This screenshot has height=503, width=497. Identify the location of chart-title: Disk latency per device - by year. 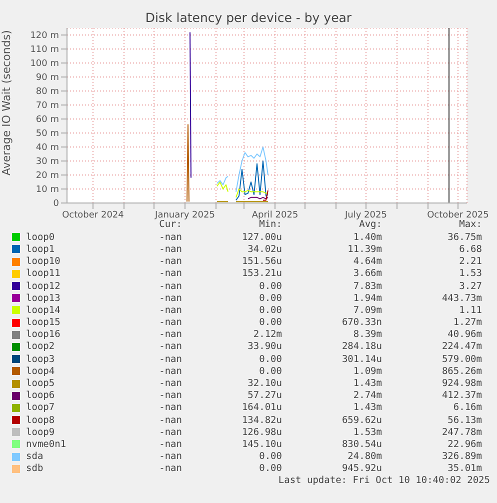
(248, 17).